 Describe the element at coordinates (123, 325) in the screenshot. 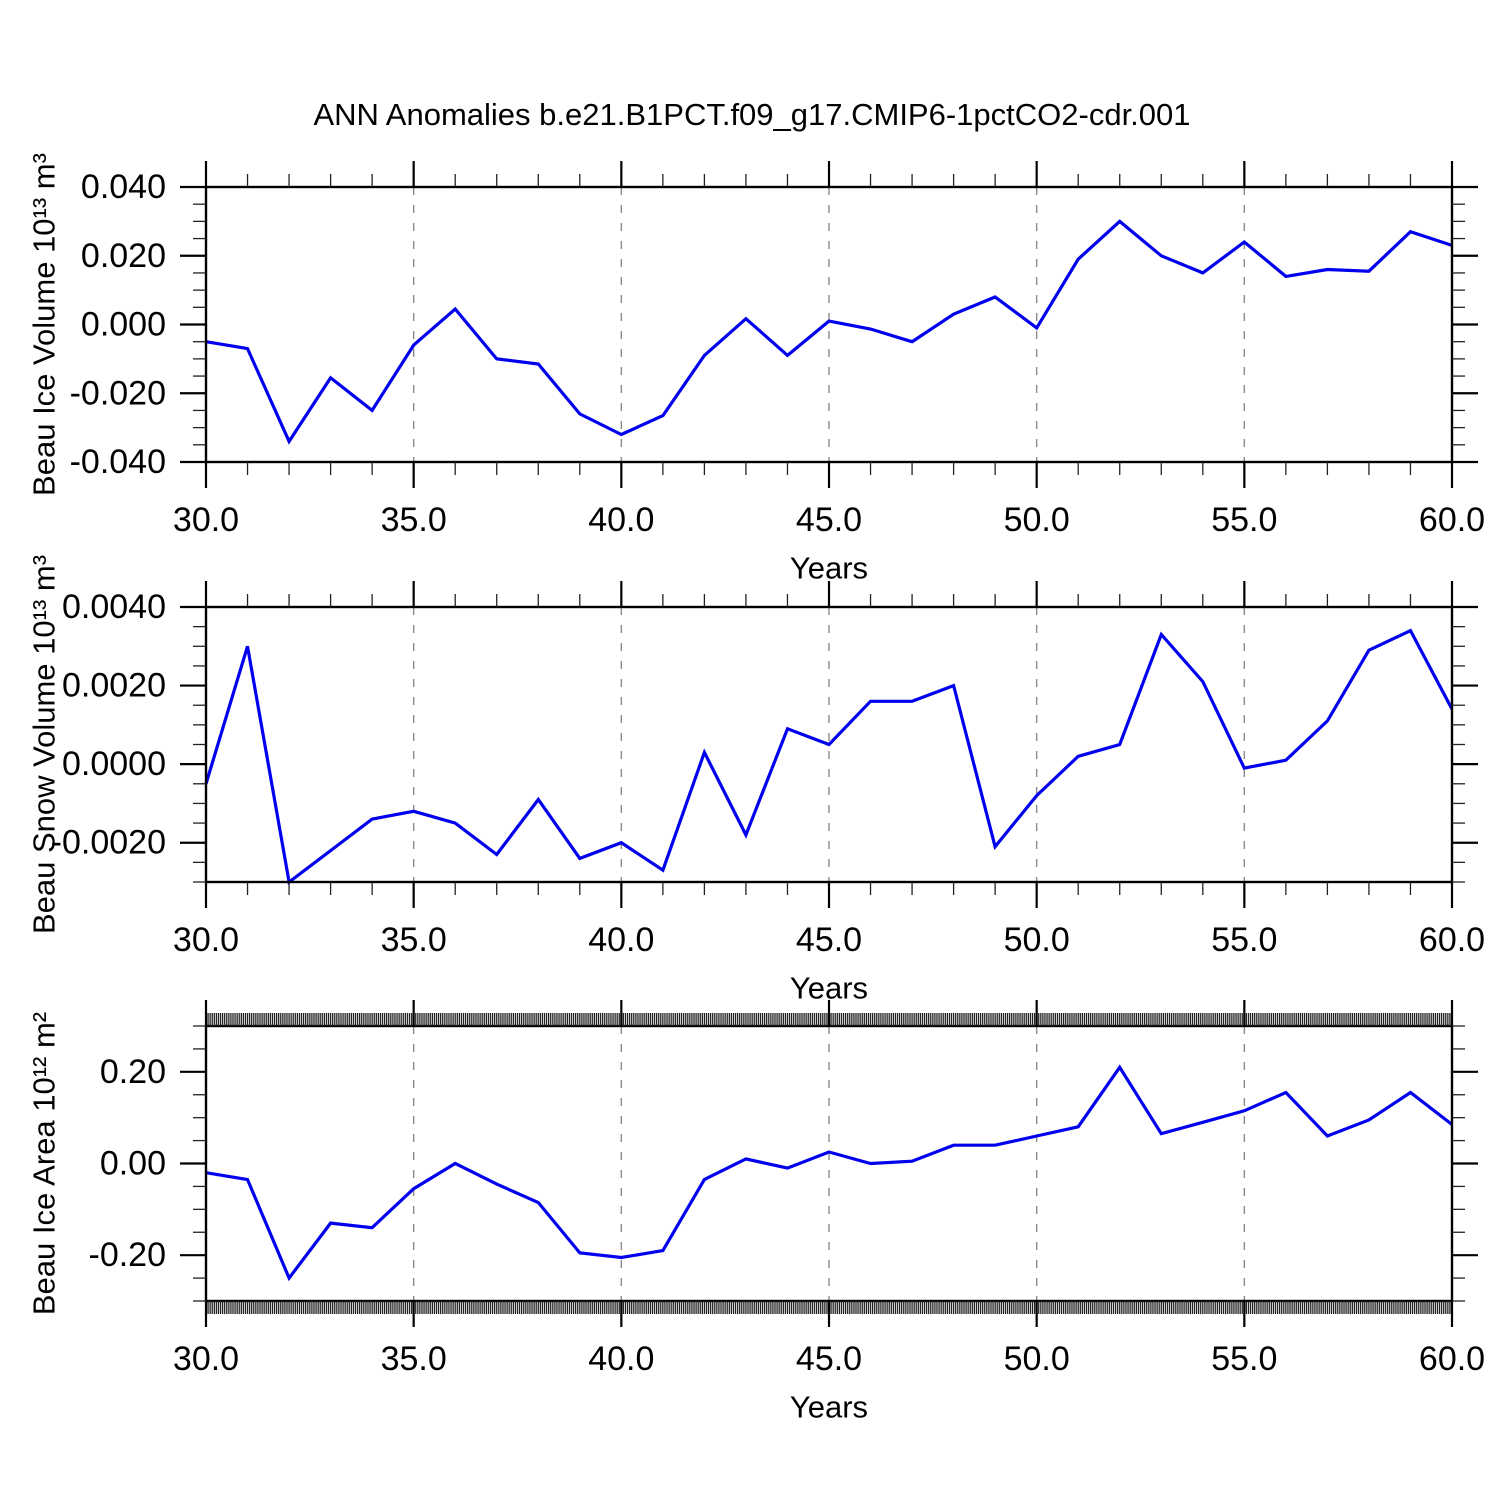

I see `y-tick-label: 0.000` at that location.